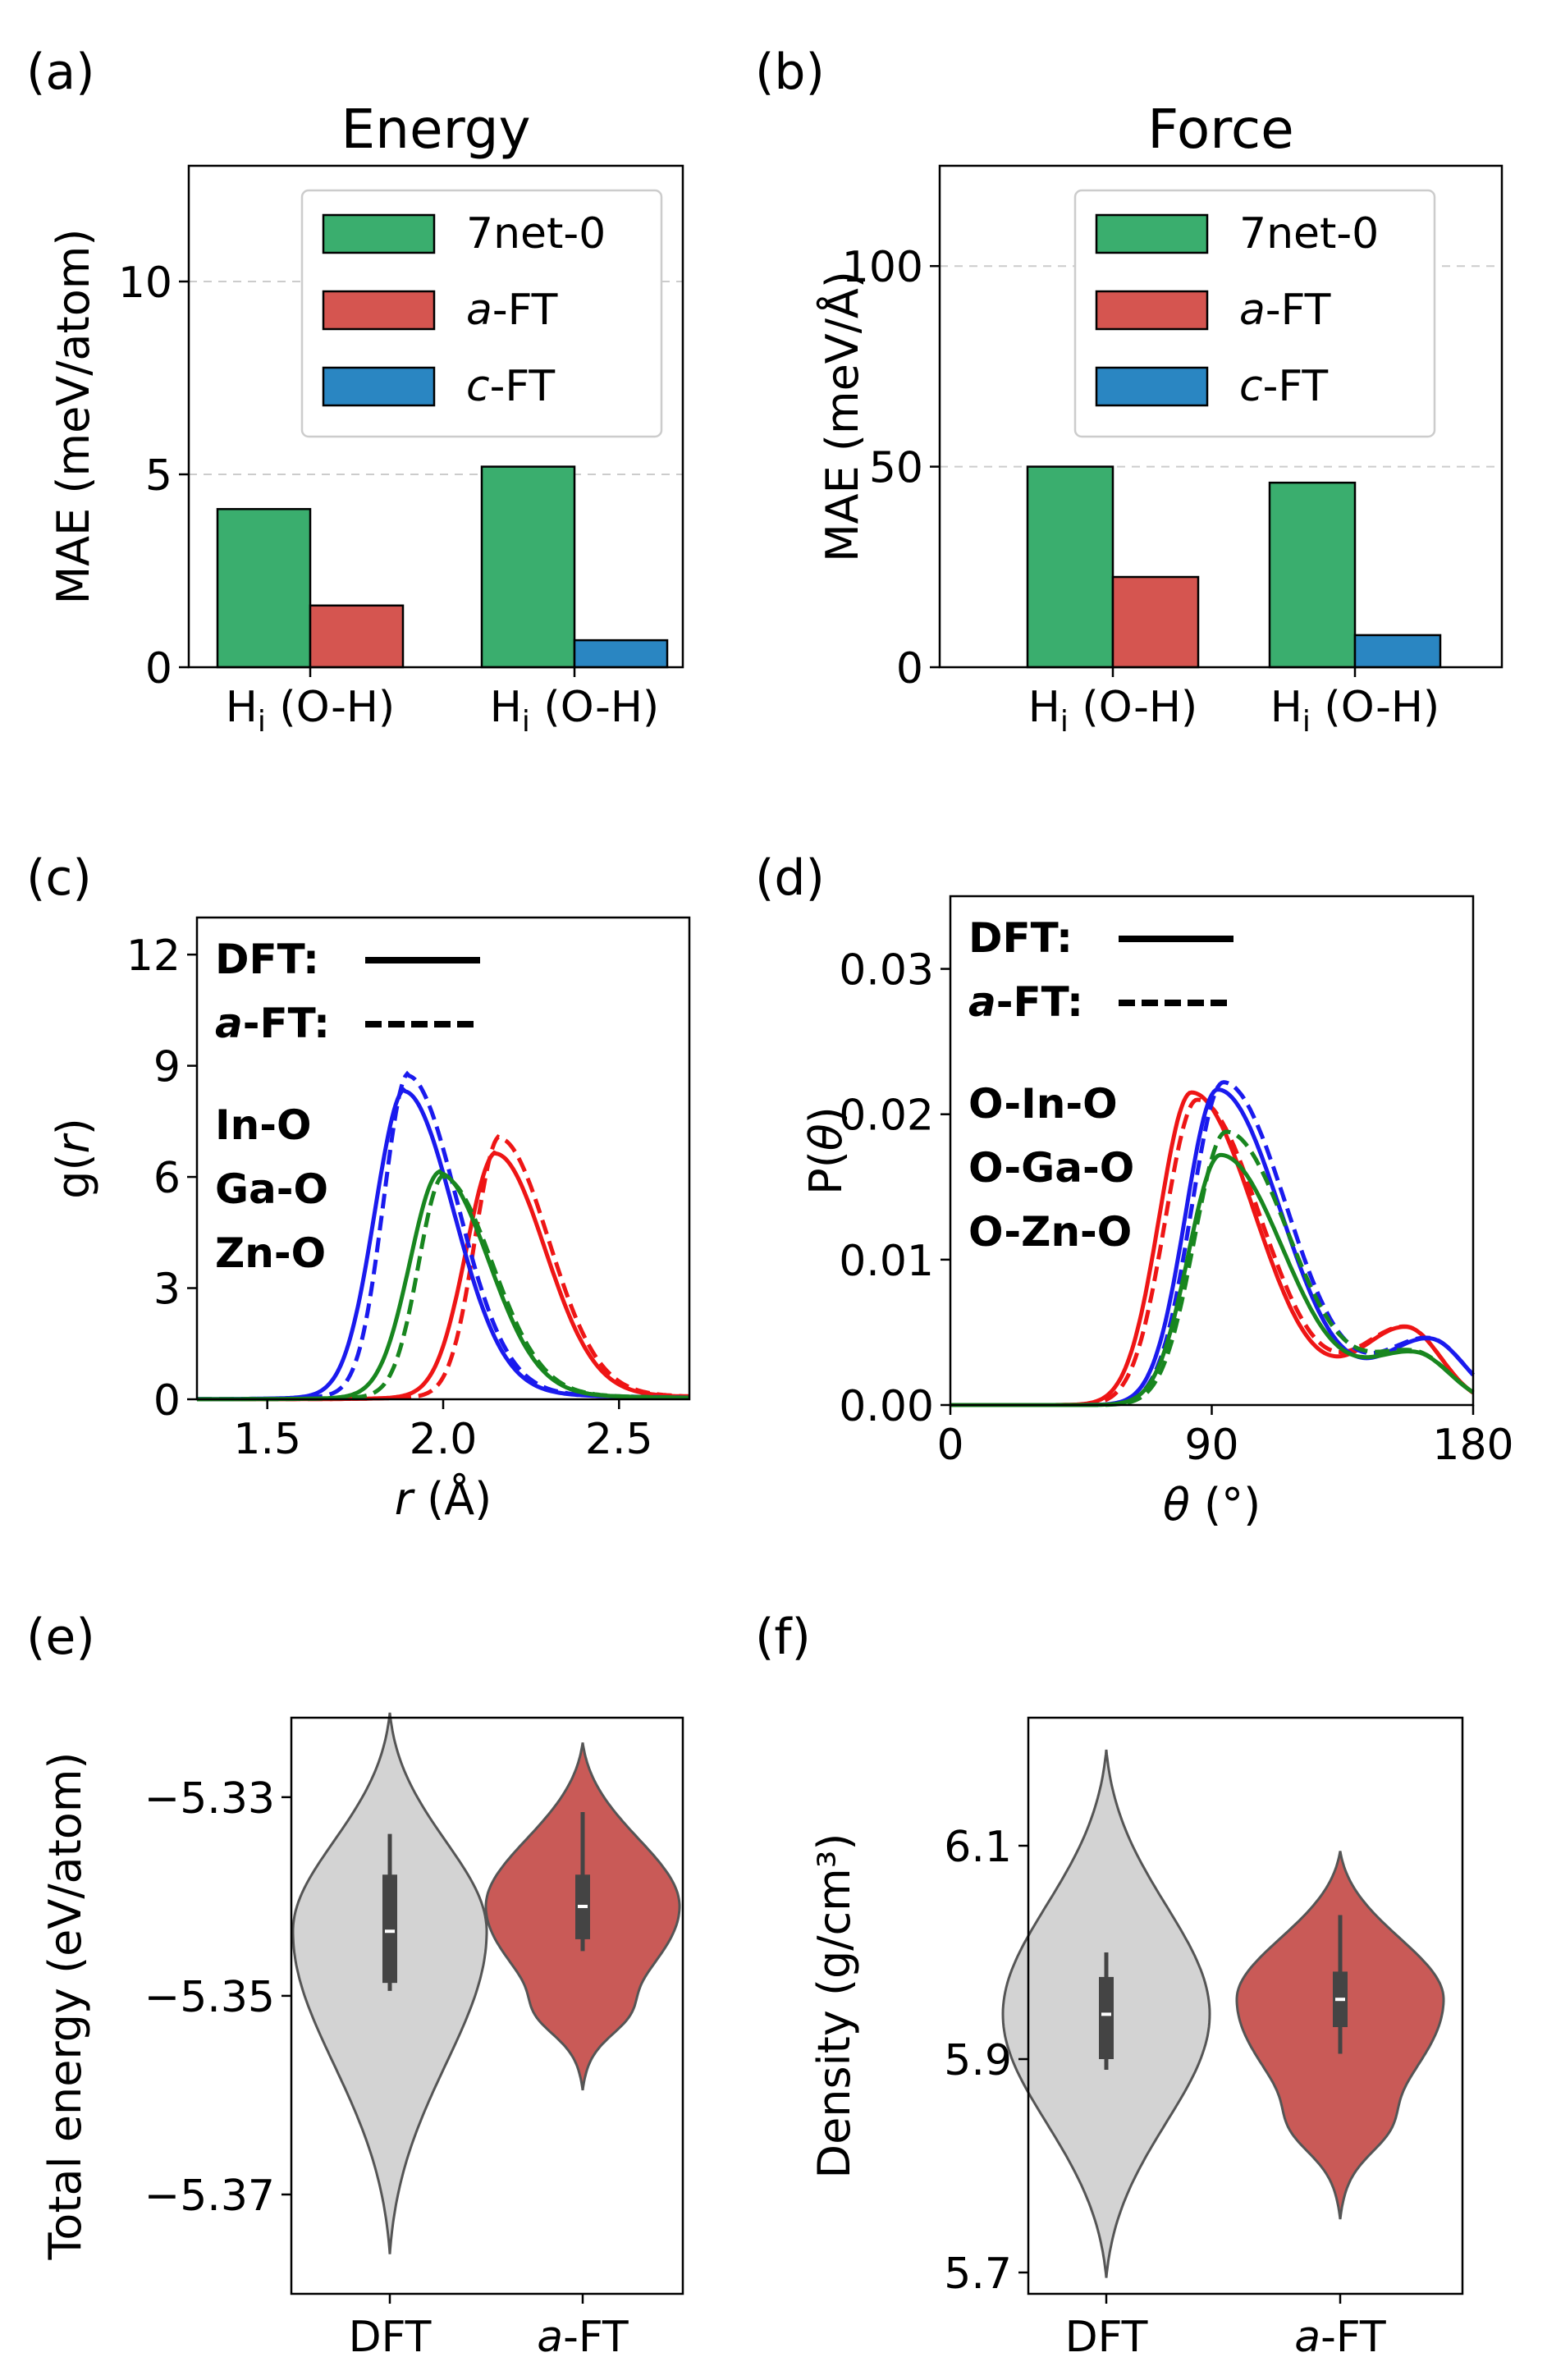 The width and height of the screenshot is (1547, 2380). I want to click on y-tick-label: 12, so click(153, 956).